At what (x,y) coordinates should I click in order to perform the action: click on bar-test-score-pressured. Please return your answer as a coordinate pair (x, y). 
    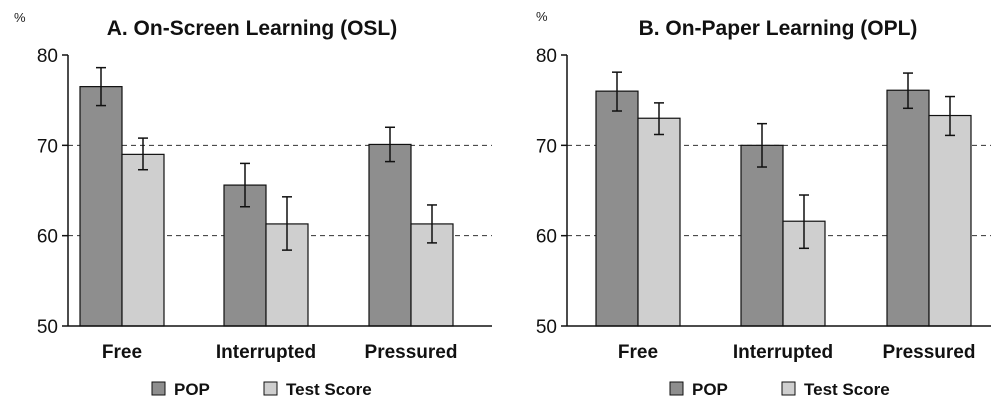
    Looking at the image, I should click on (950, 220).